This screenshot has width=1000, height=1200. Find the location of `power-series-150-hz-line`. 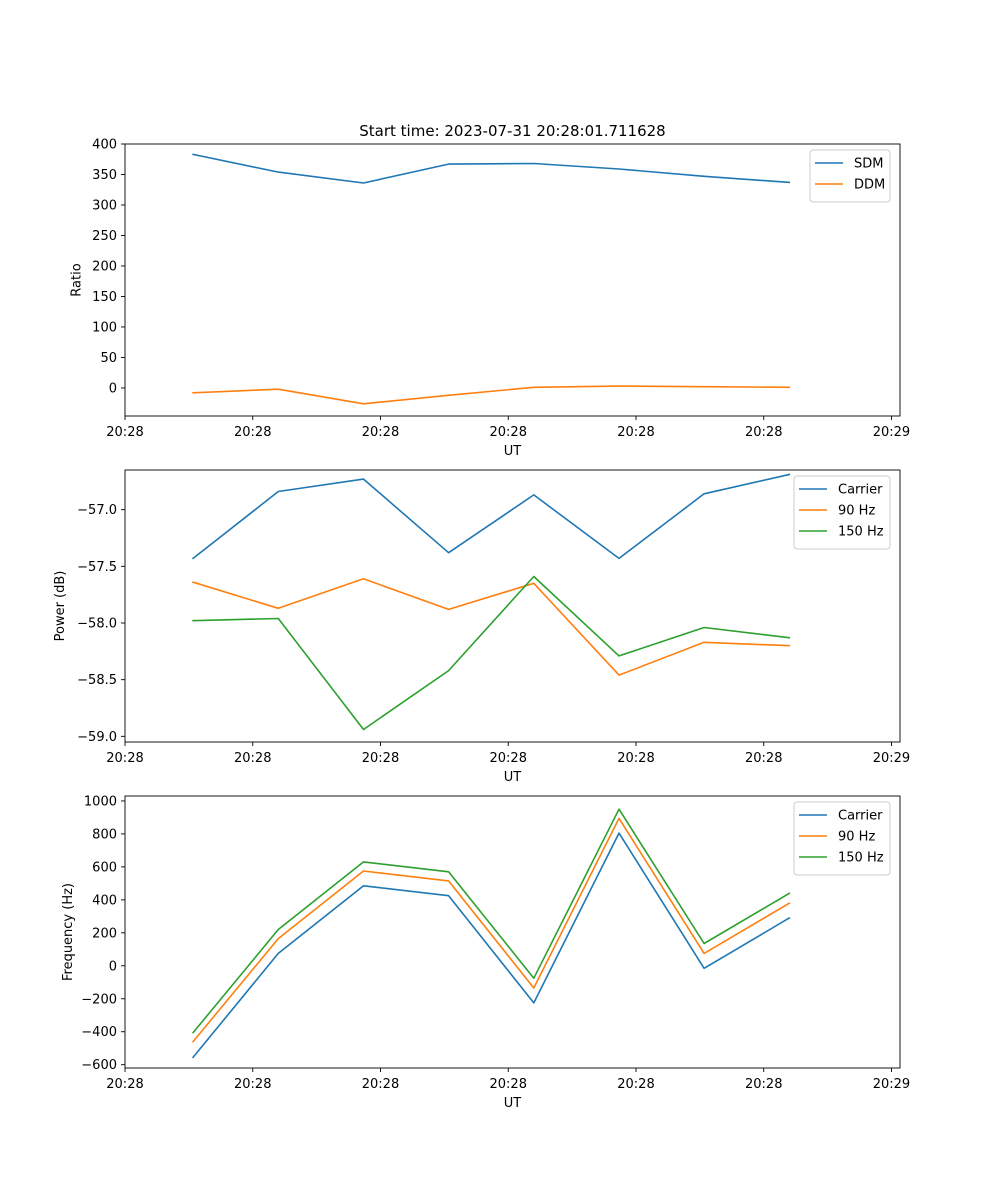

power-series-150-hz-line is located at coordinates (491, 653).